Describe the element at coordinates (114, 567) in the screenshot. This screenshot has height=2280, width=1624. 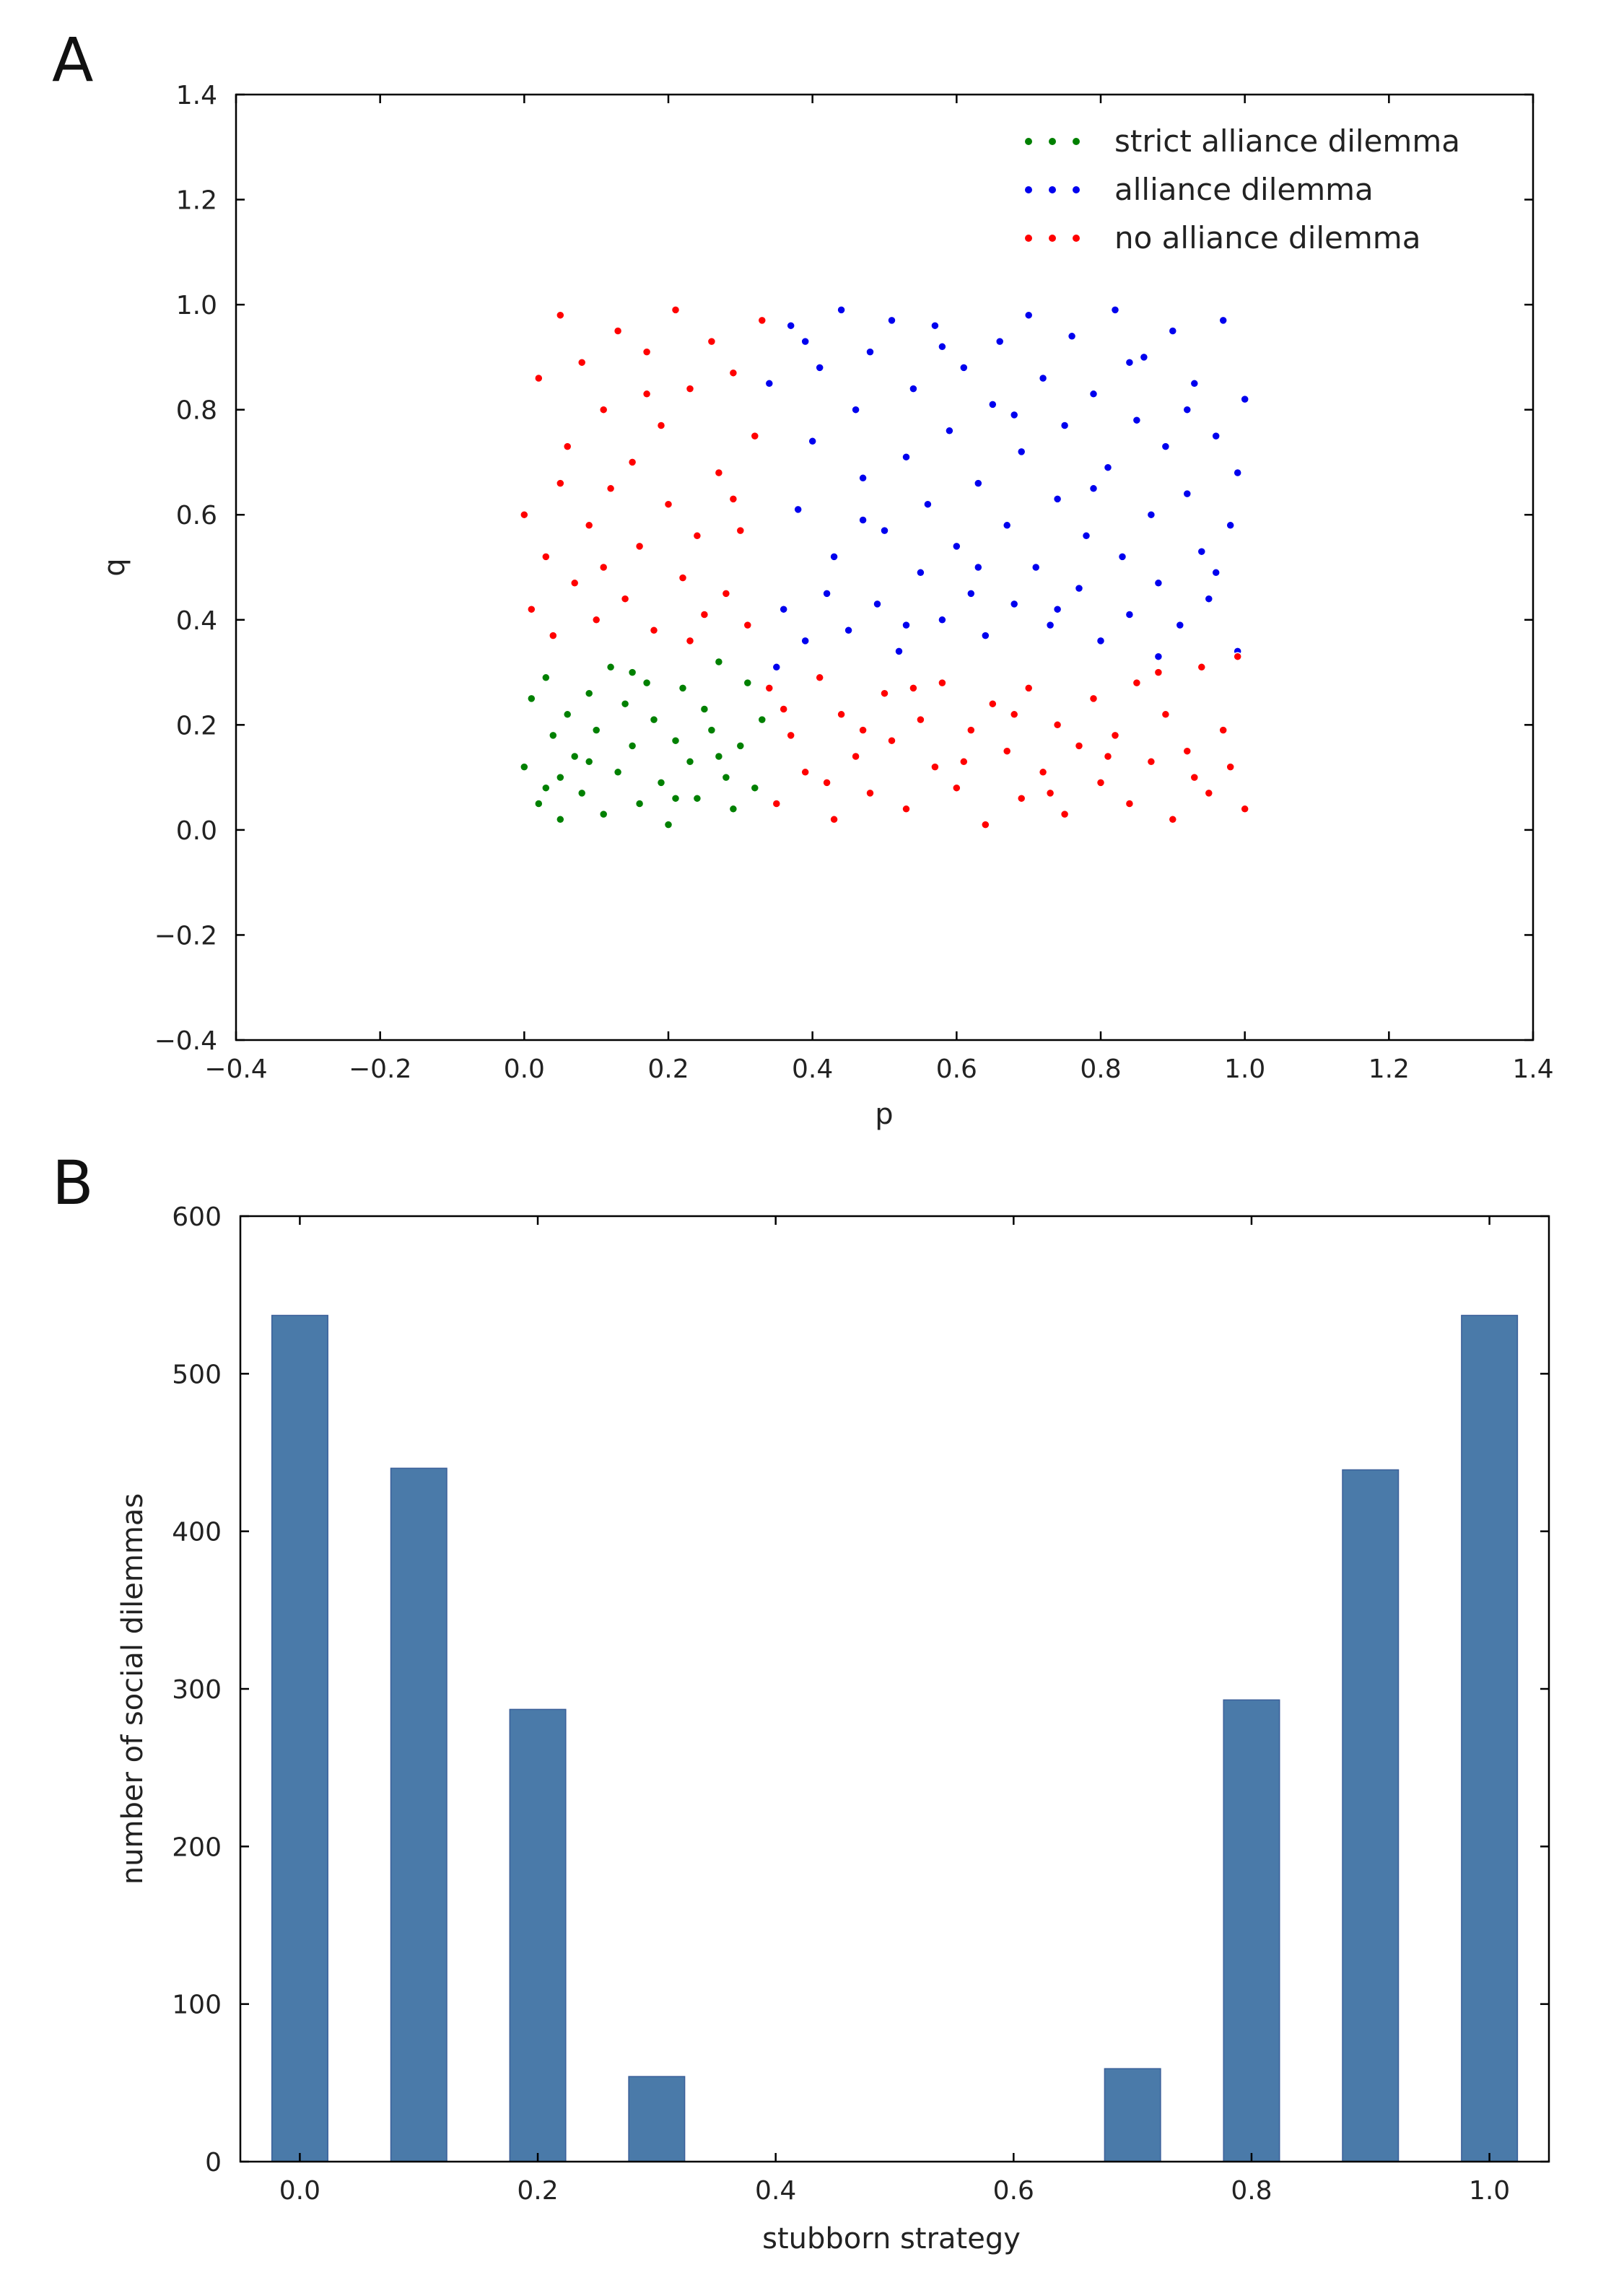
I see `y-axis-label: q` at that location.